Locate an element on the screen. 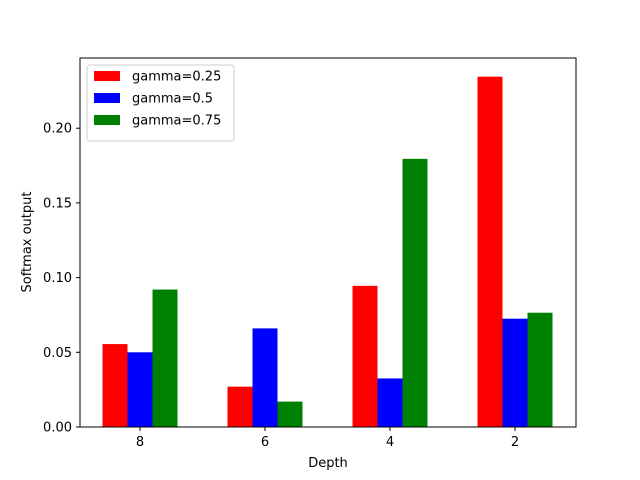 This screenshot has width=640, height=480. x-tick-label: 4 is located at coordinates (390, 442).